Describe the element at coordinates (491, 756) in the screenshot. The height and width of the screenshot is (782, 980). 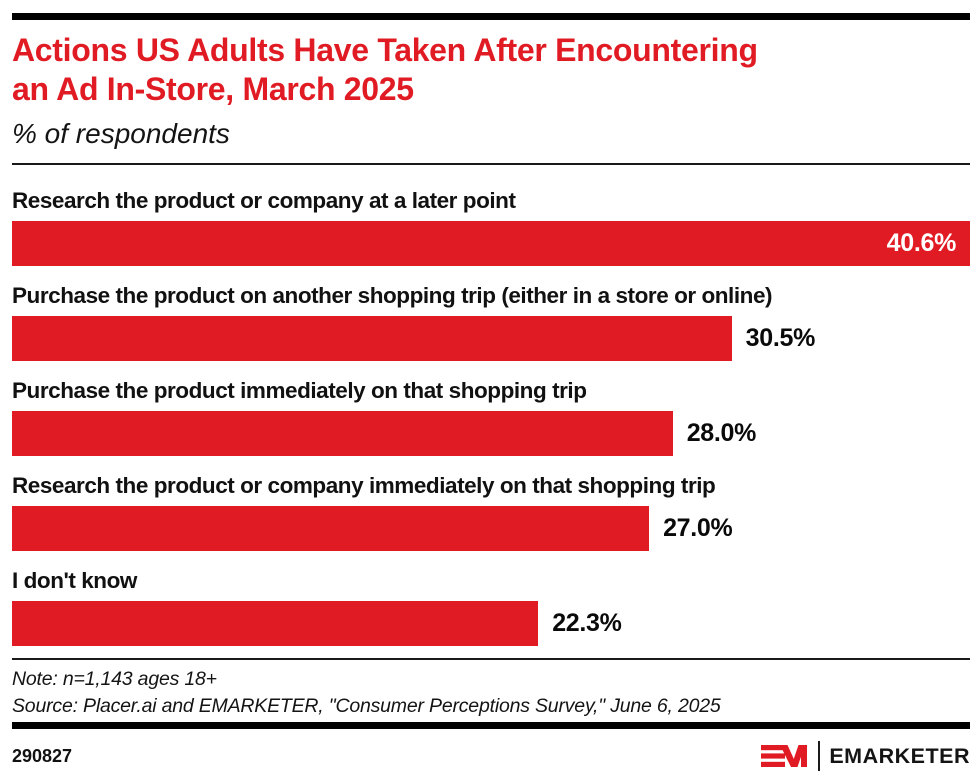
I see `footer-row: 290827 EMARKETER` at that location.